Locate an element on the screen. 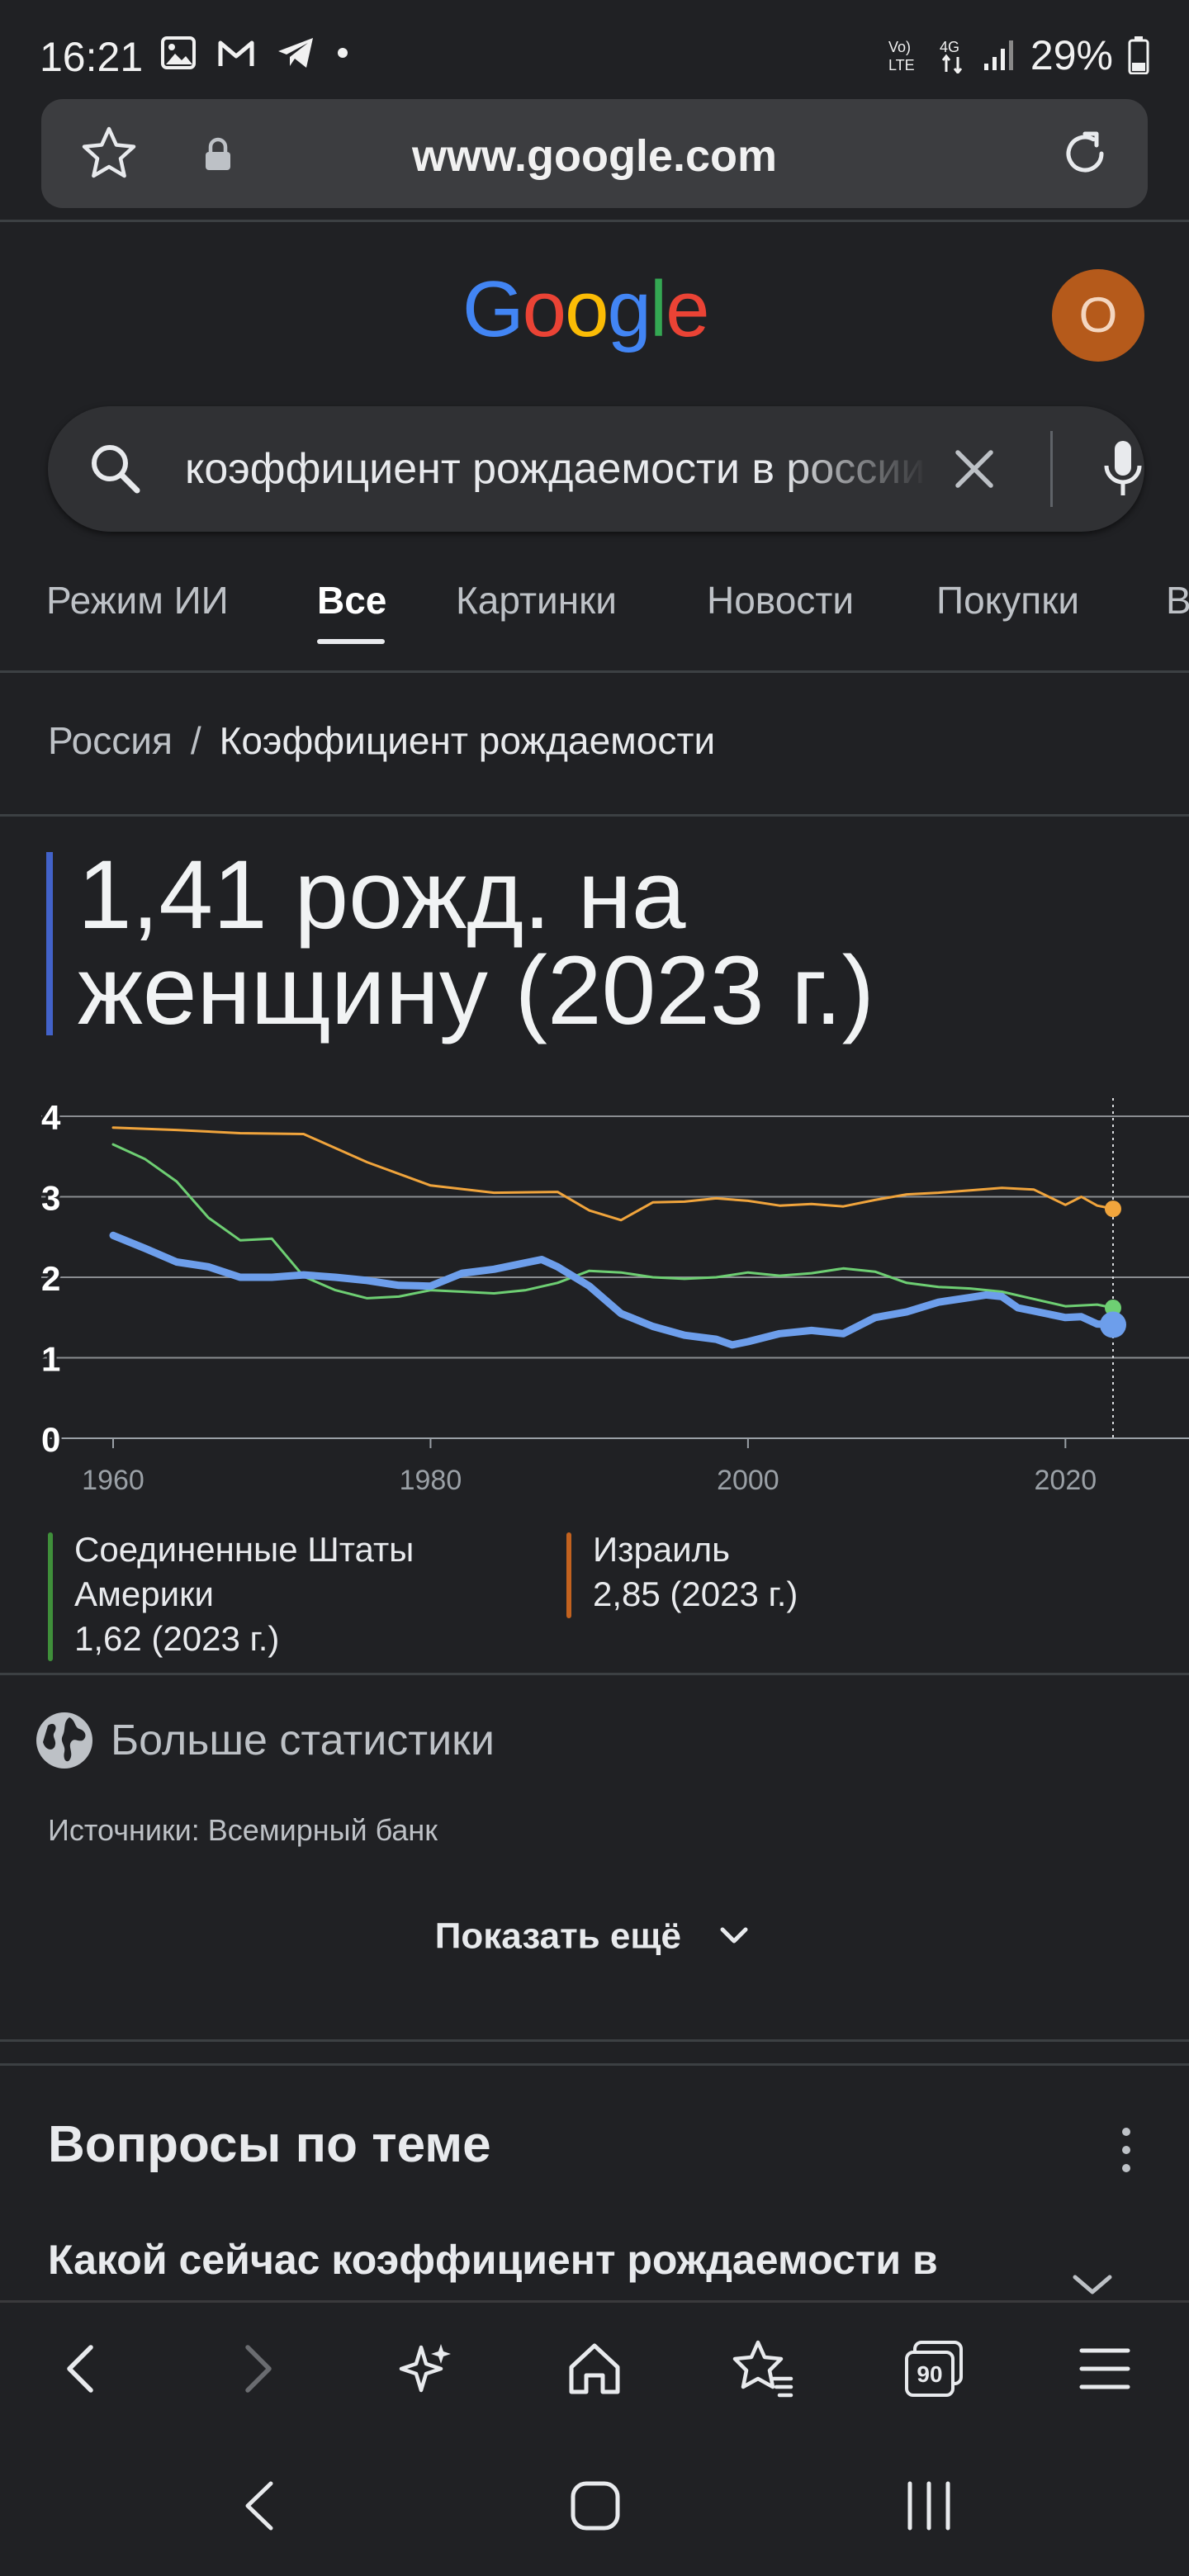 The image size is (1189, 2576). menu-icon is located at coordinates (1105, 2369).